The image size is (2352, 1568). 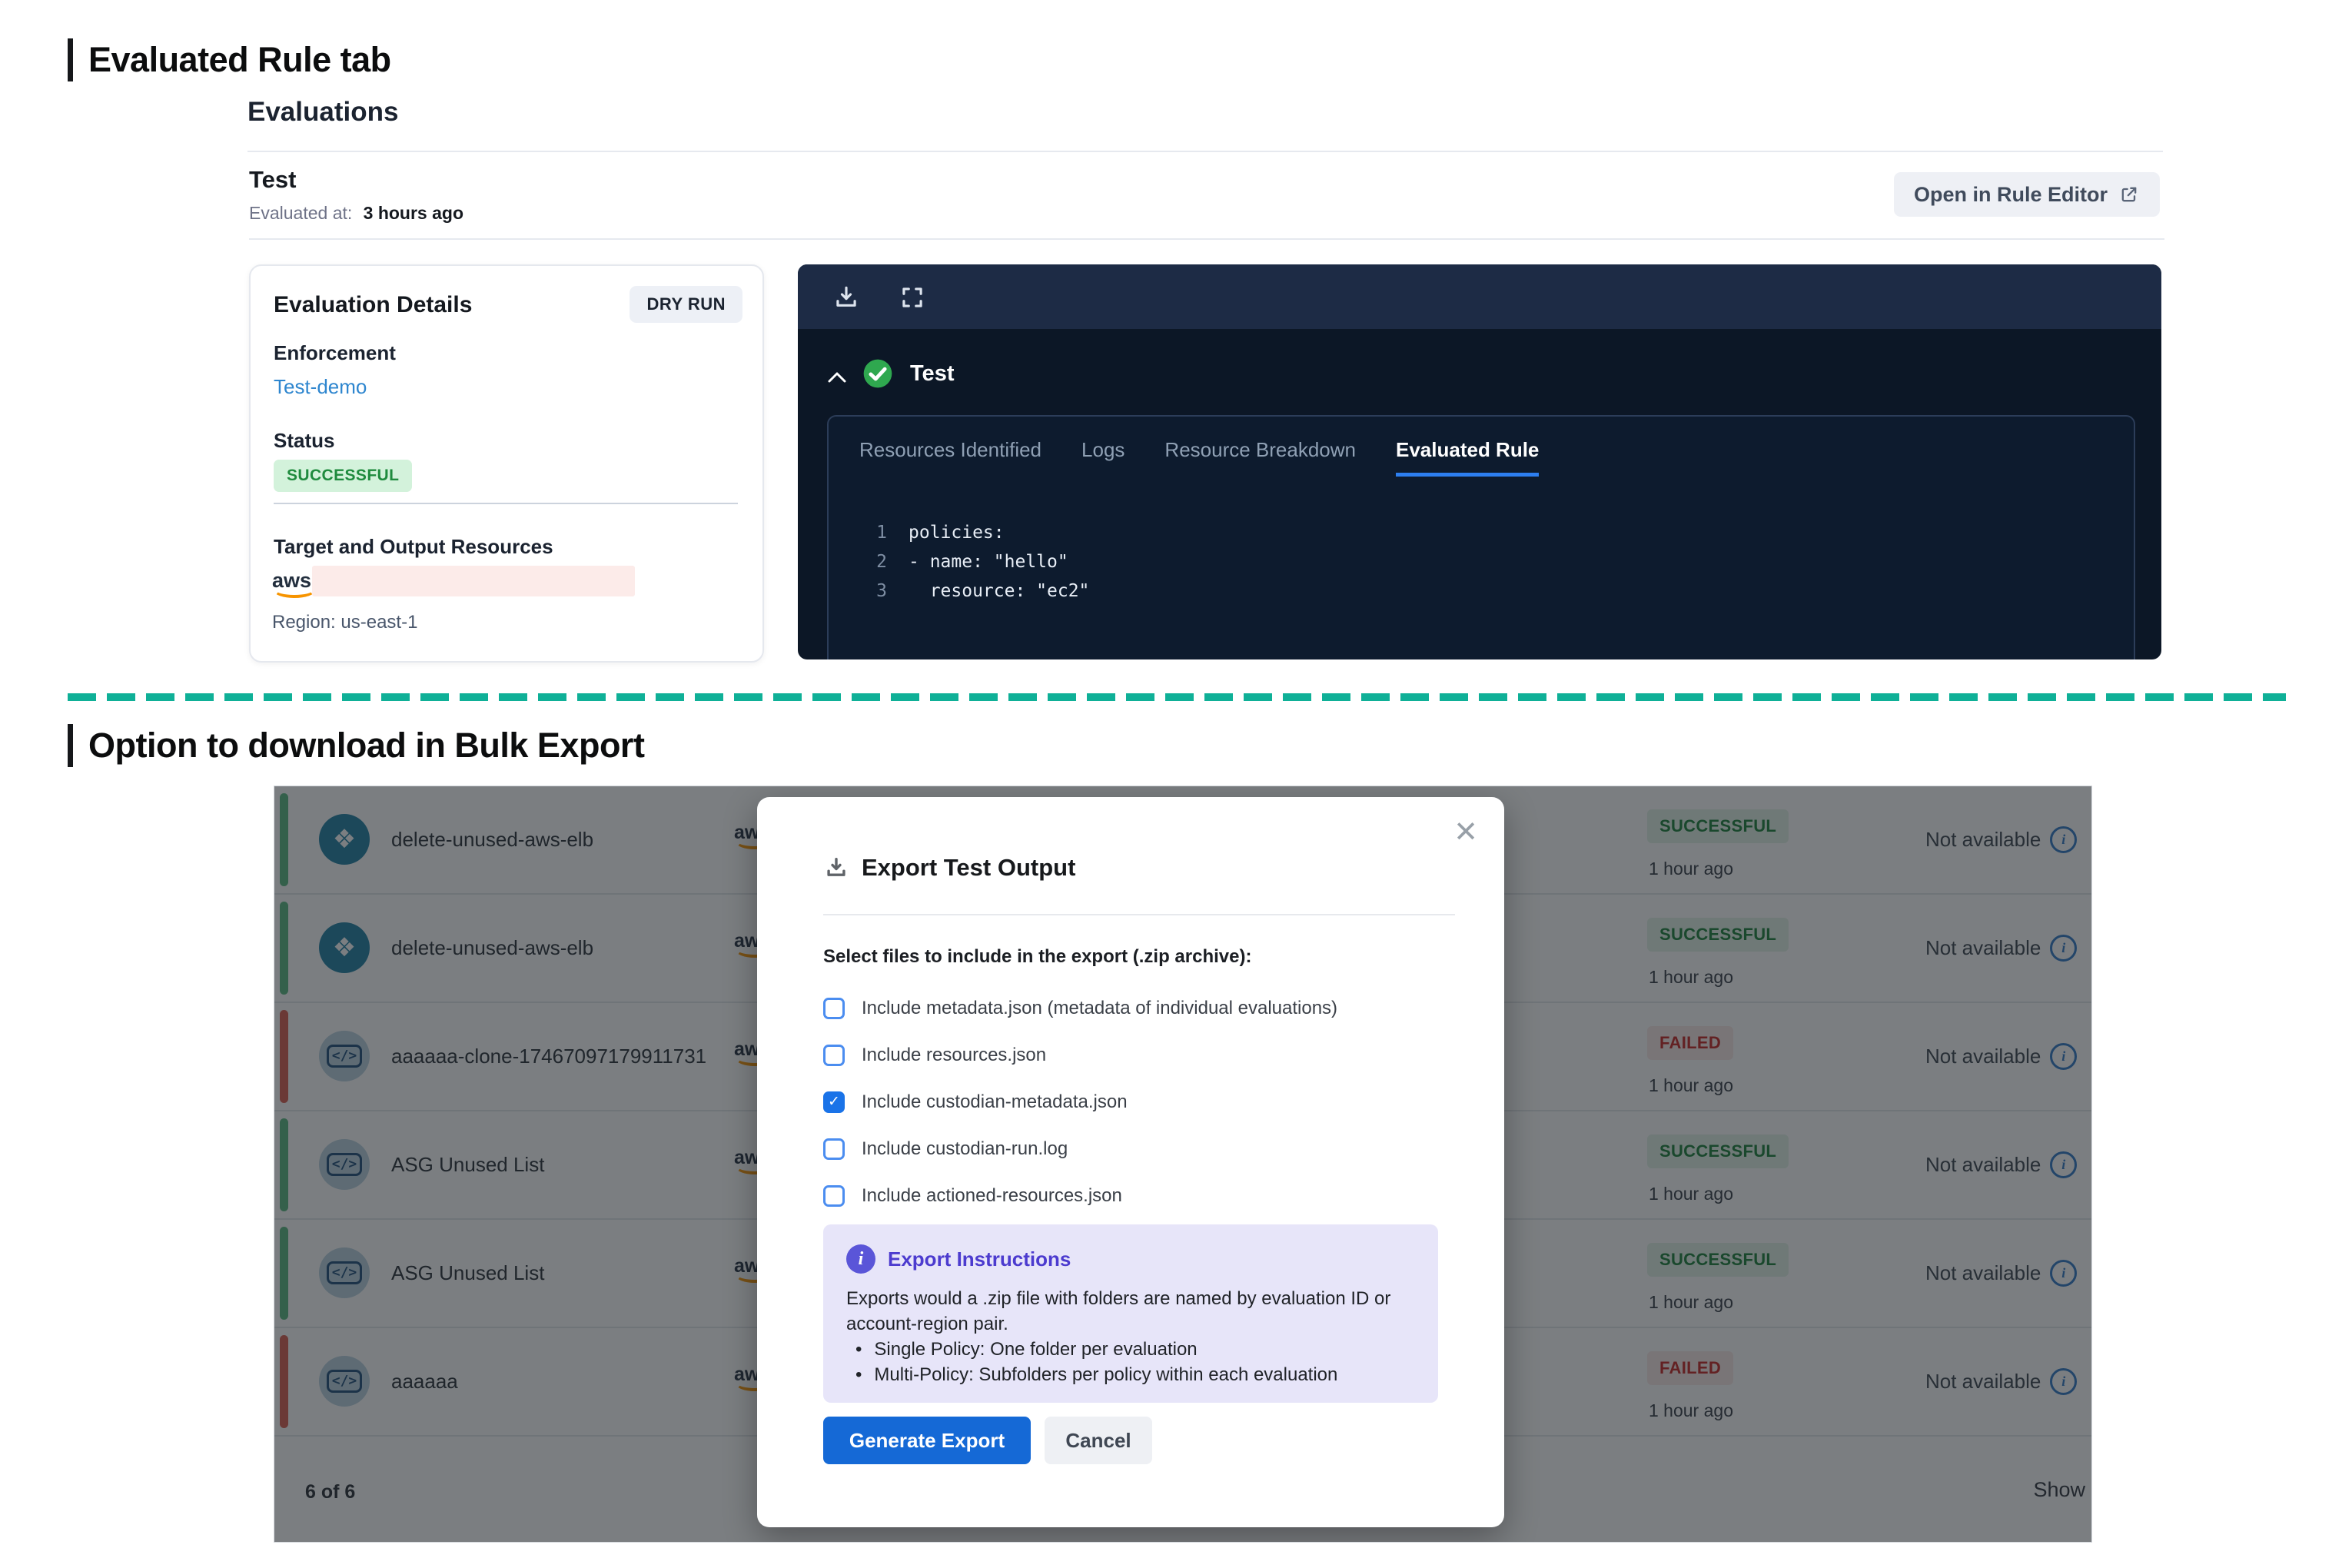 What do you see at coordinates (343, 476) in the screenshot?
I see `status-badge: SUCCESSFUL` at bounding box center [343, 476].